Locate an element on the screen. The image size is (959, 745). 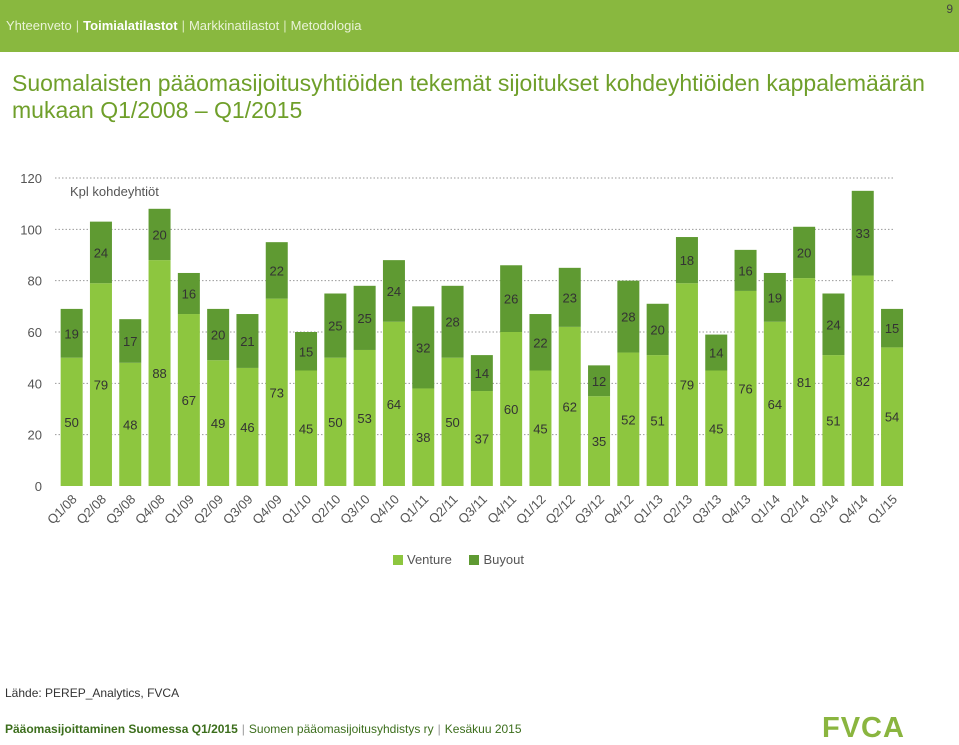
x-tick-label: Q4/11 is located at coordinates (501, 509).